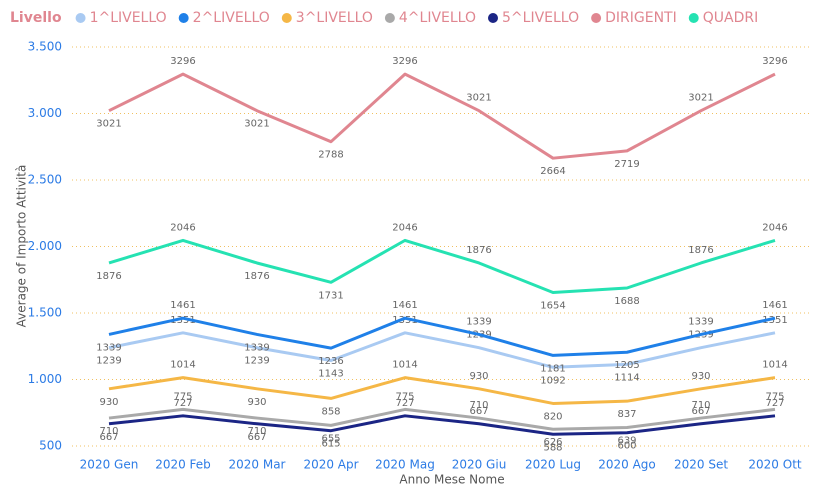  I want to click on y-tick-label: 500, so click(50, 446).